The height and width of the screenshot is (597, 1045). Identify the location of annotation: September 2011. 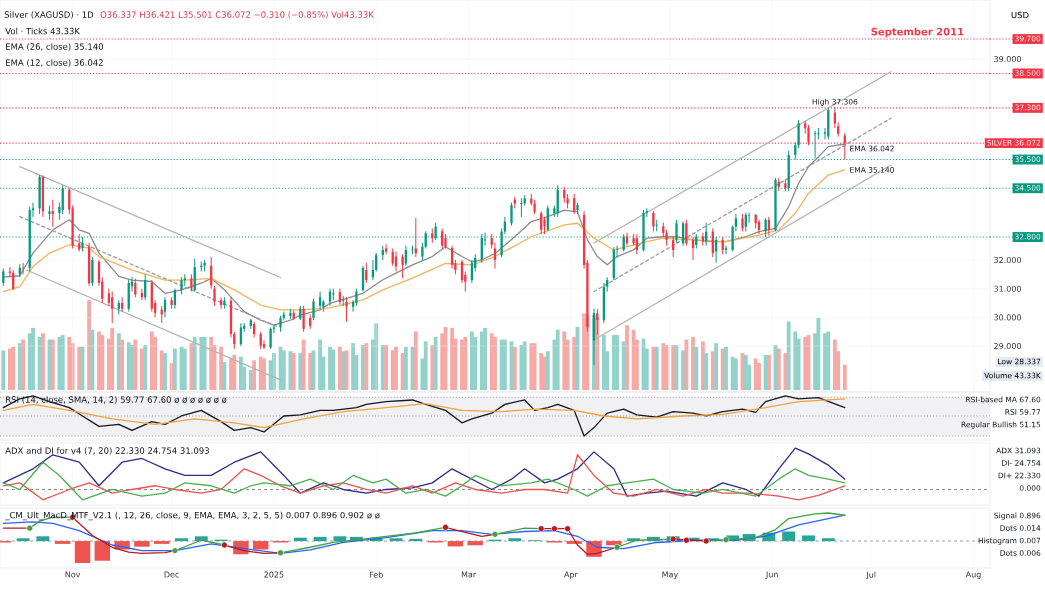
(917, 32).